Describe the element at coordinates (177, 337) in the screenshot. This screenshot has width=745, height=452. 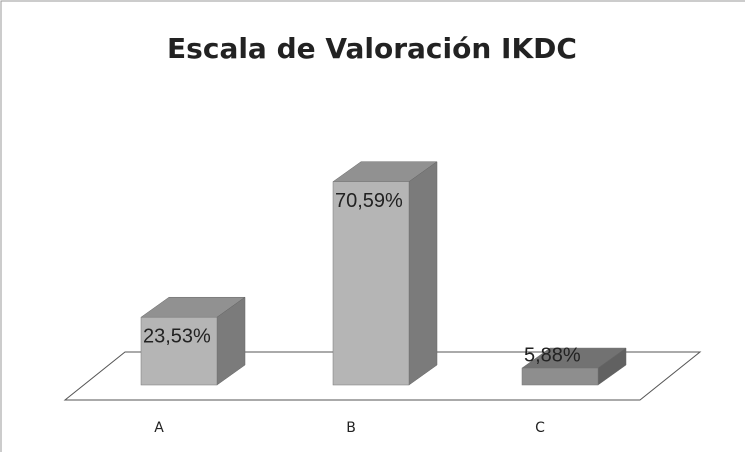
I see `value-label: 23,53%` at that location.